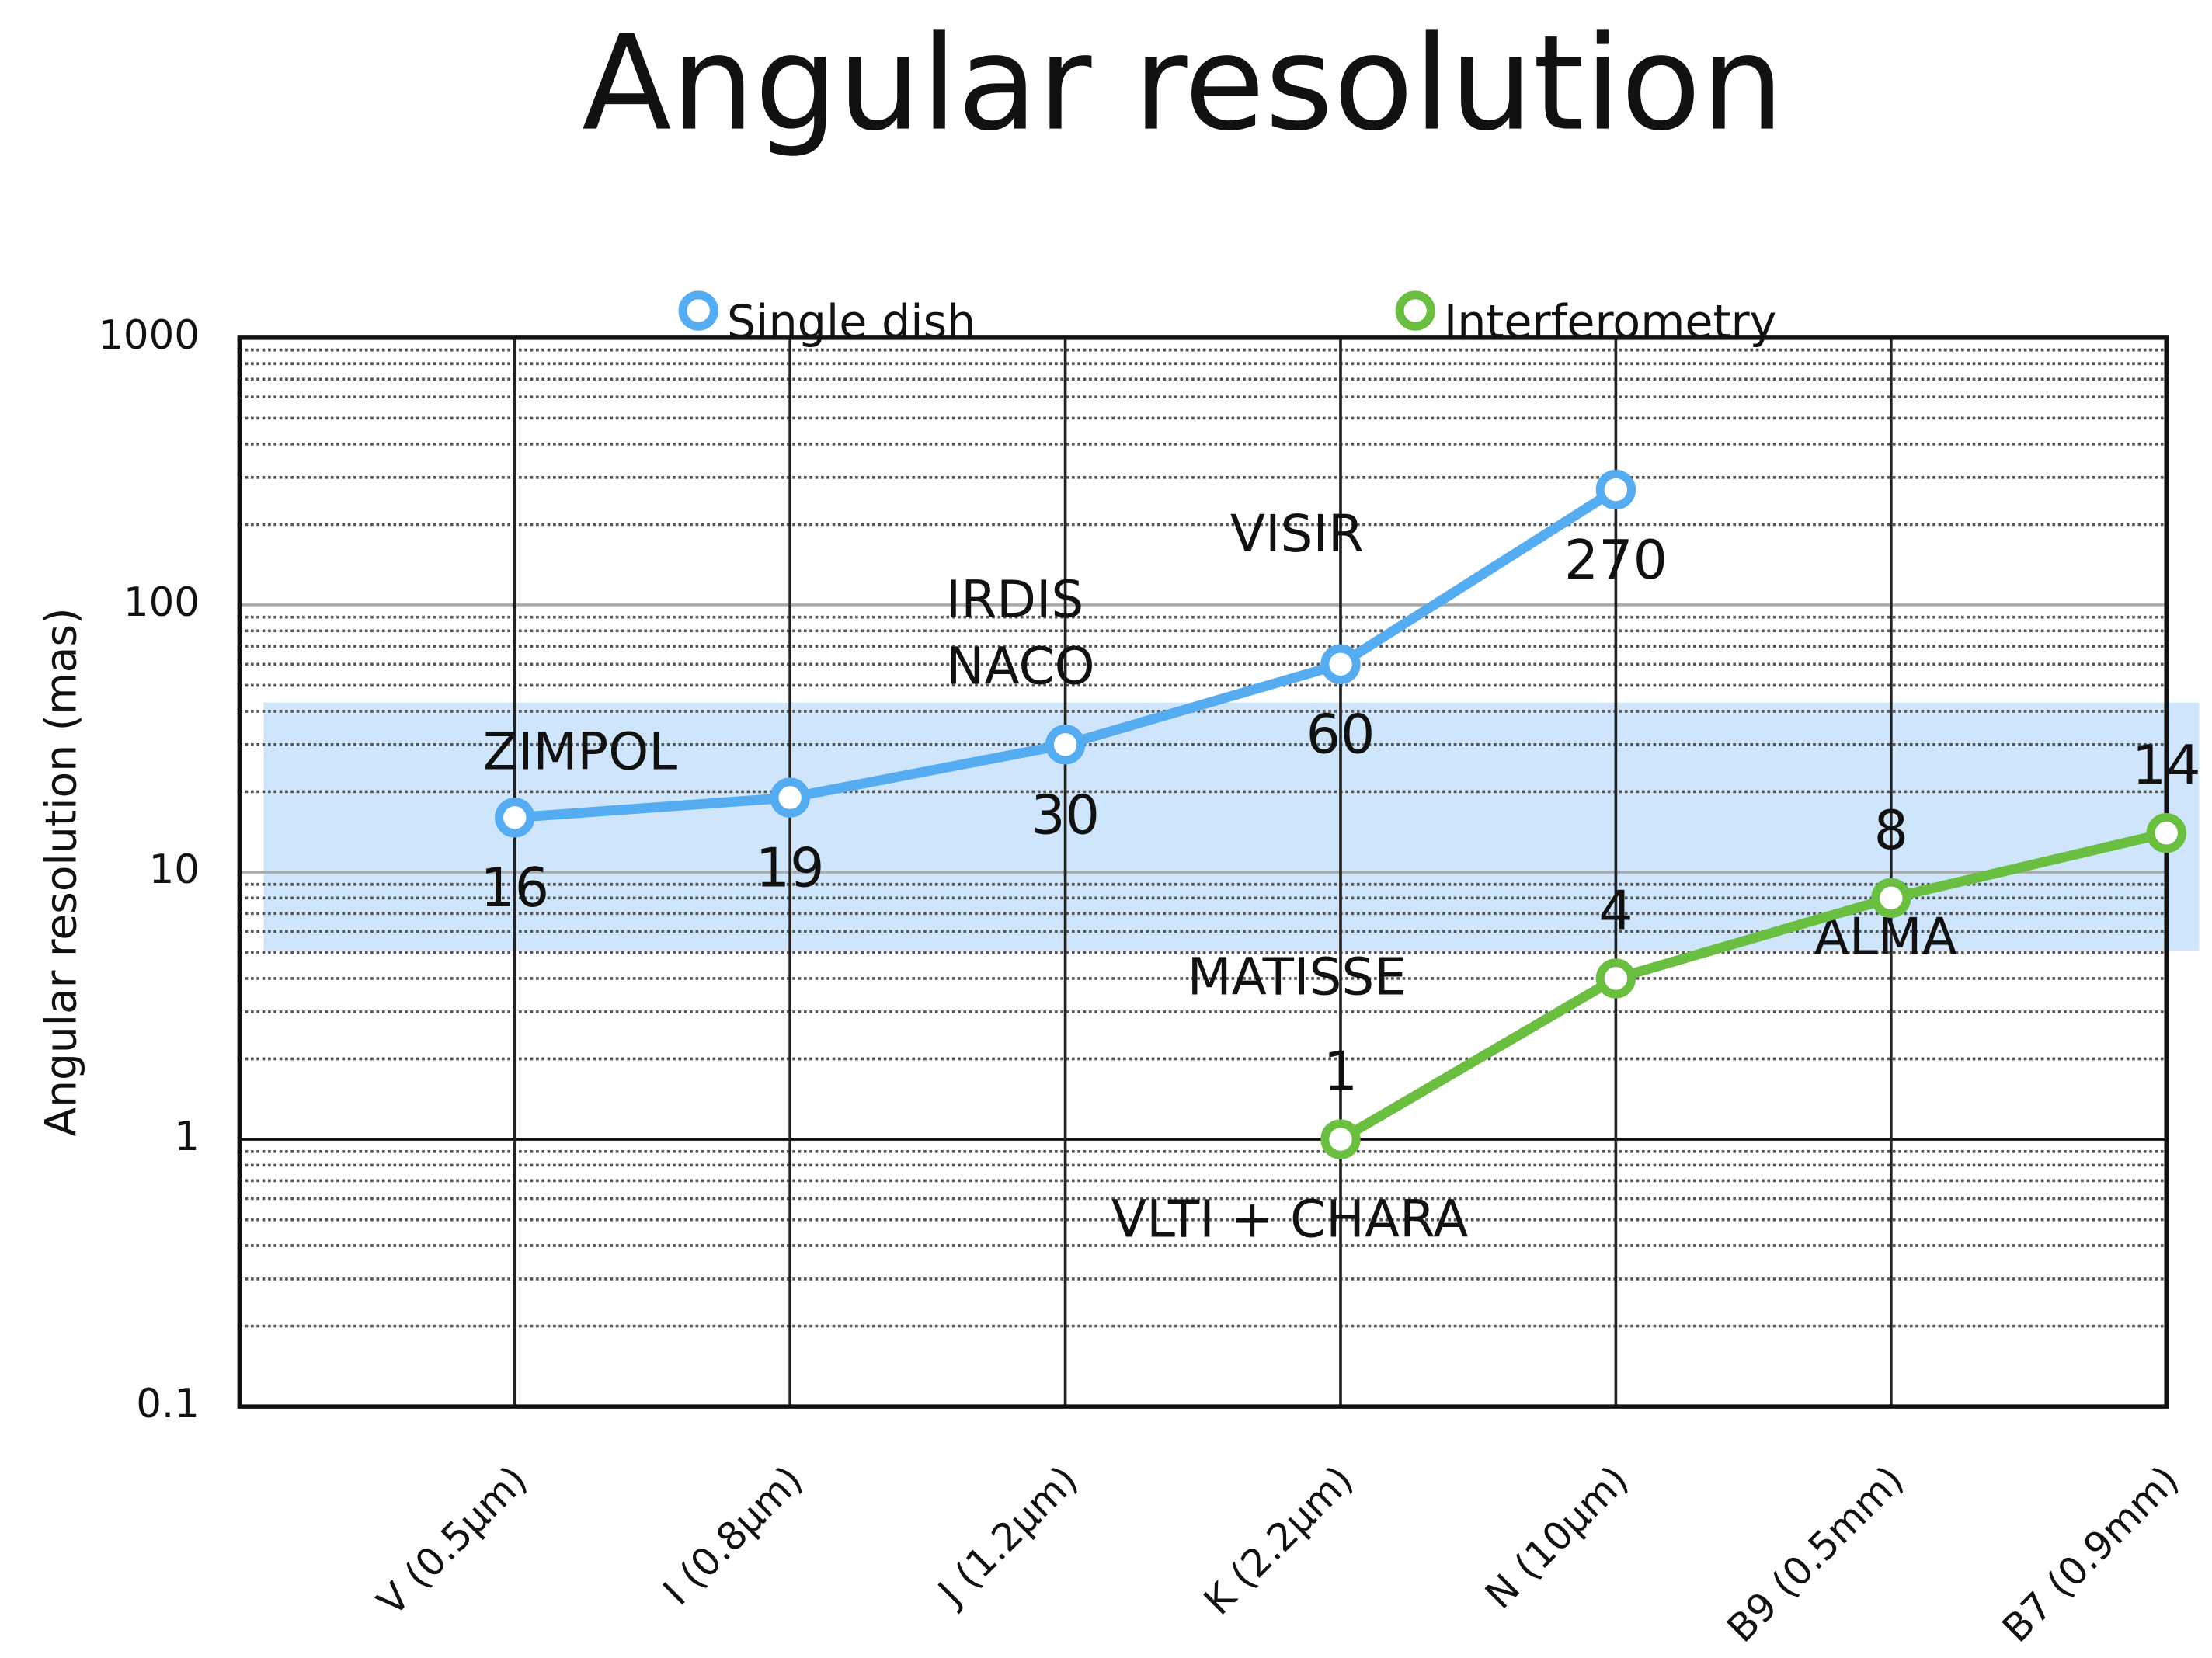 The height and width of the screenshot is (1658, 2212). Describe the element at coordinates (1615, 910) in the screenshot. I see `data-label: 4` at that location.